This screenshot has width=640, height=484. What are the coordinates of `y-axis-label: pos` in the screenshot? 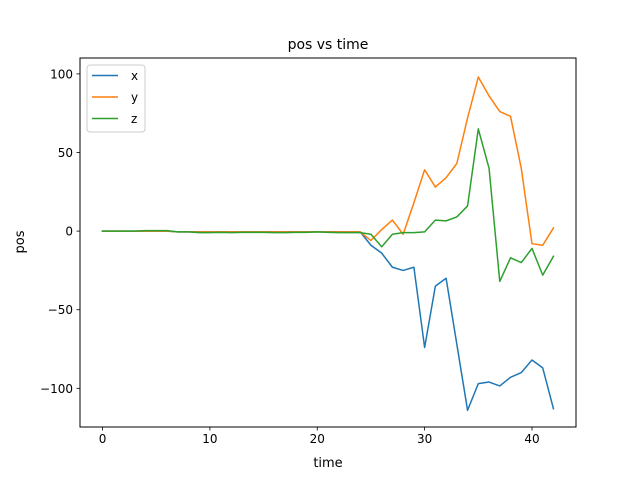 It's located at (20, 241).